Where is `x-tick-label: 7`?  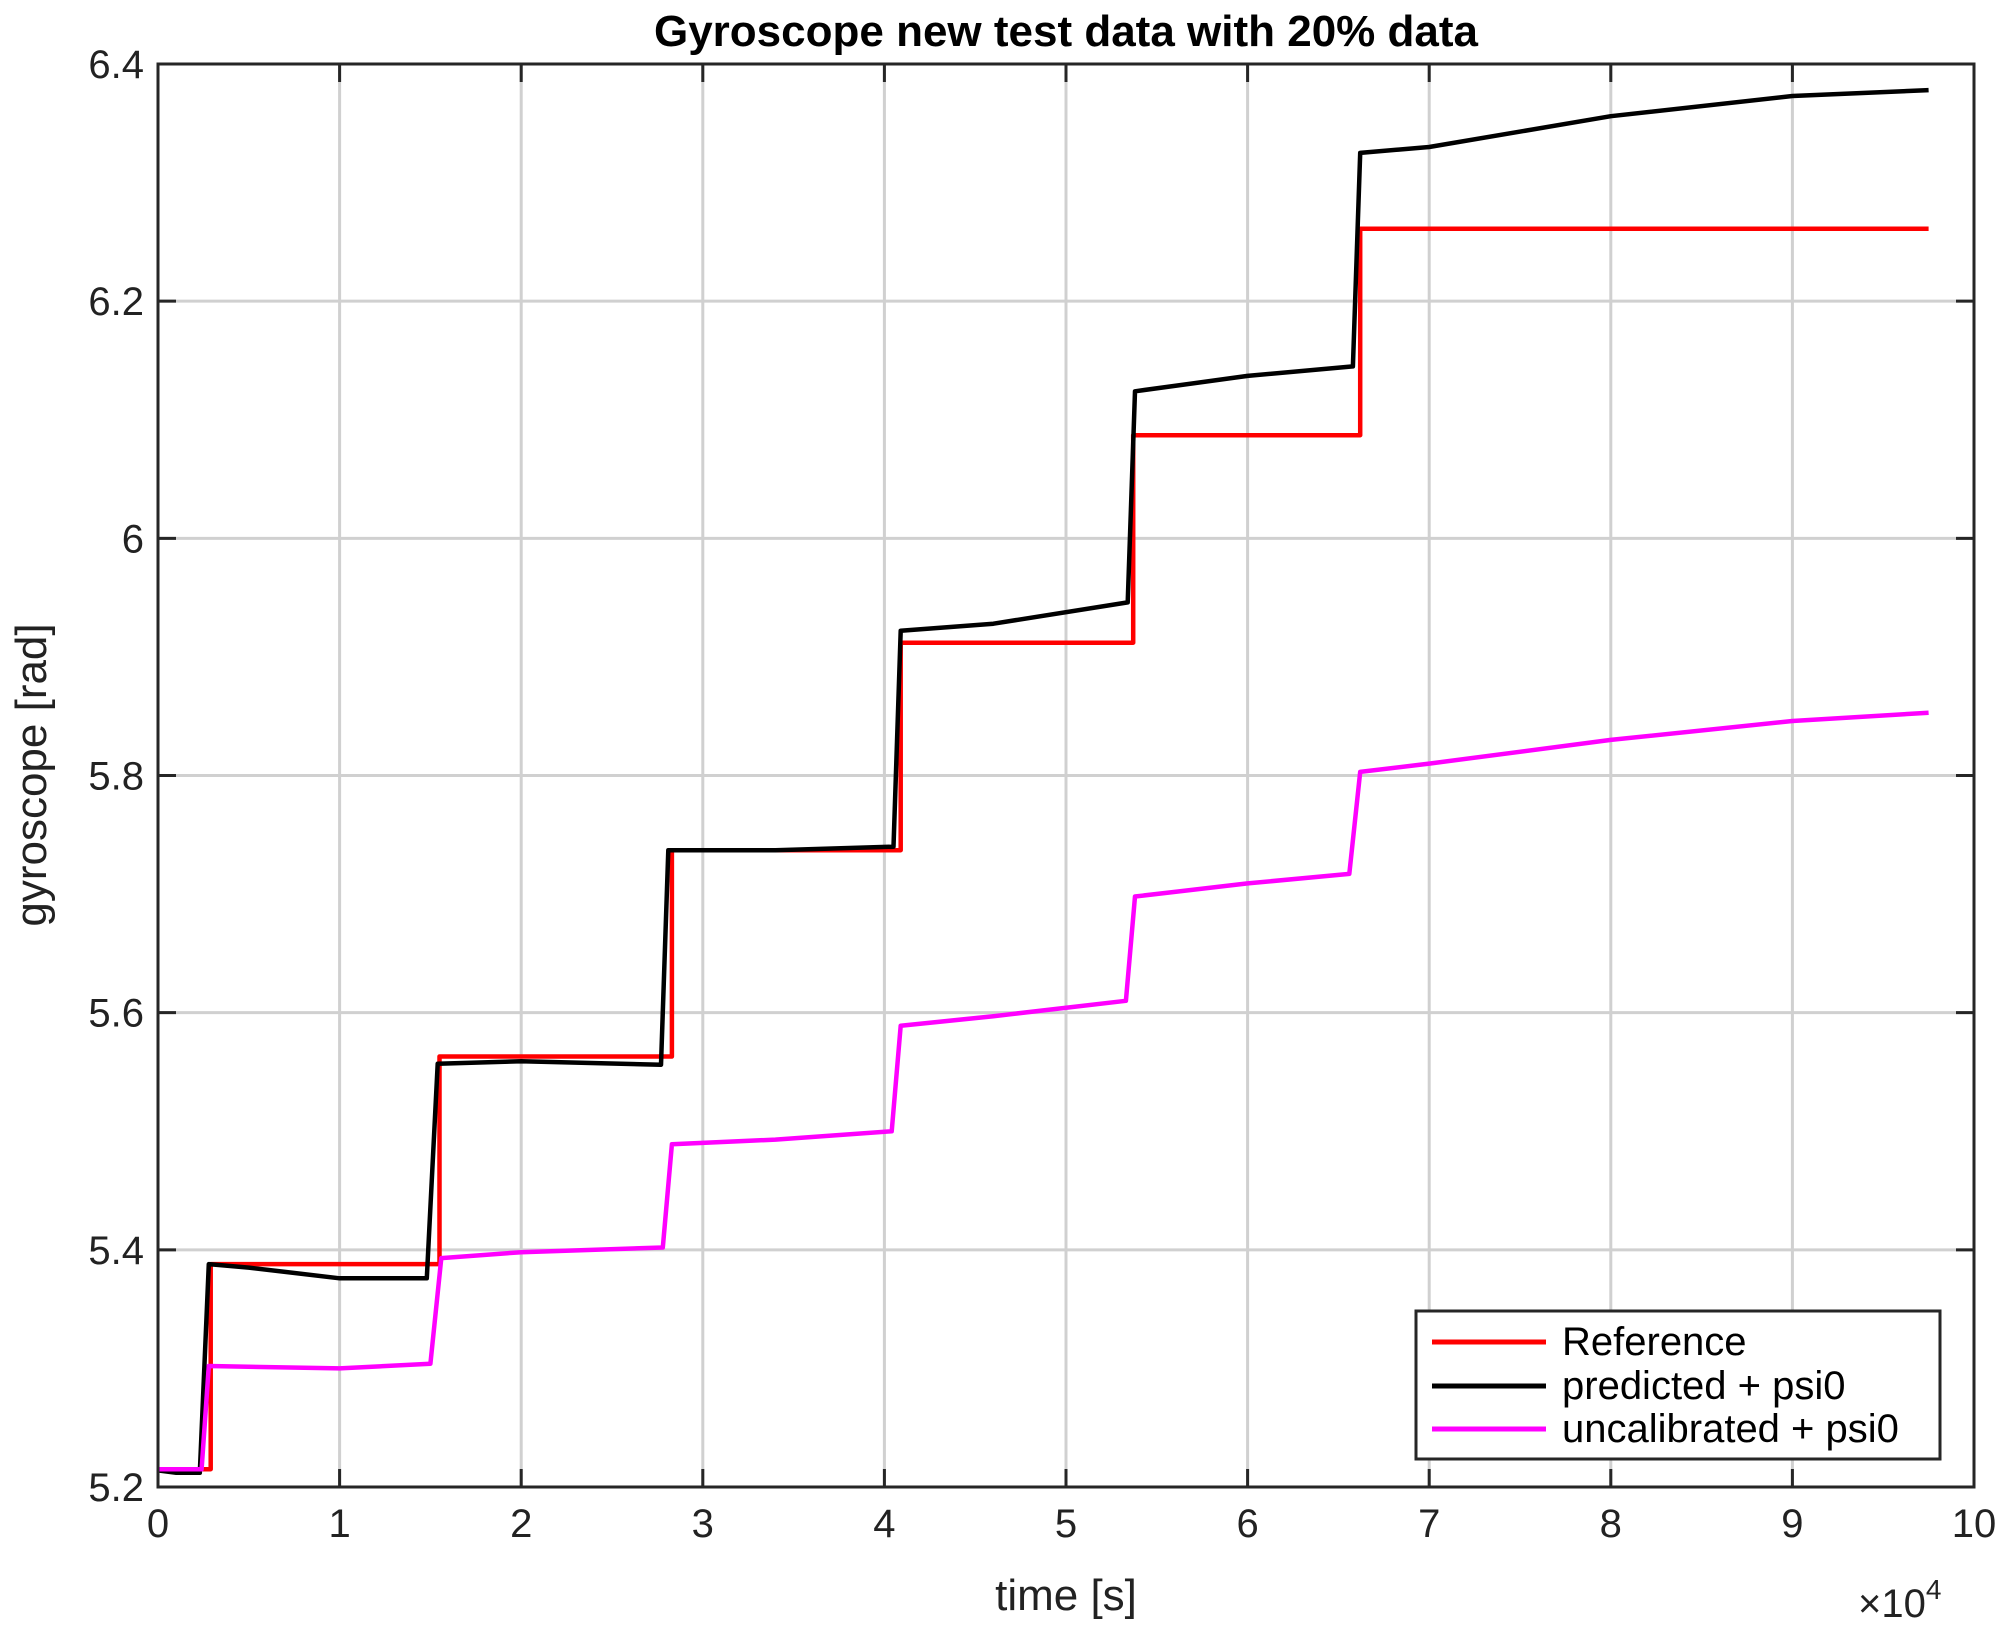
x-tick-label: 7 is located at coordinates (1429, 1524).